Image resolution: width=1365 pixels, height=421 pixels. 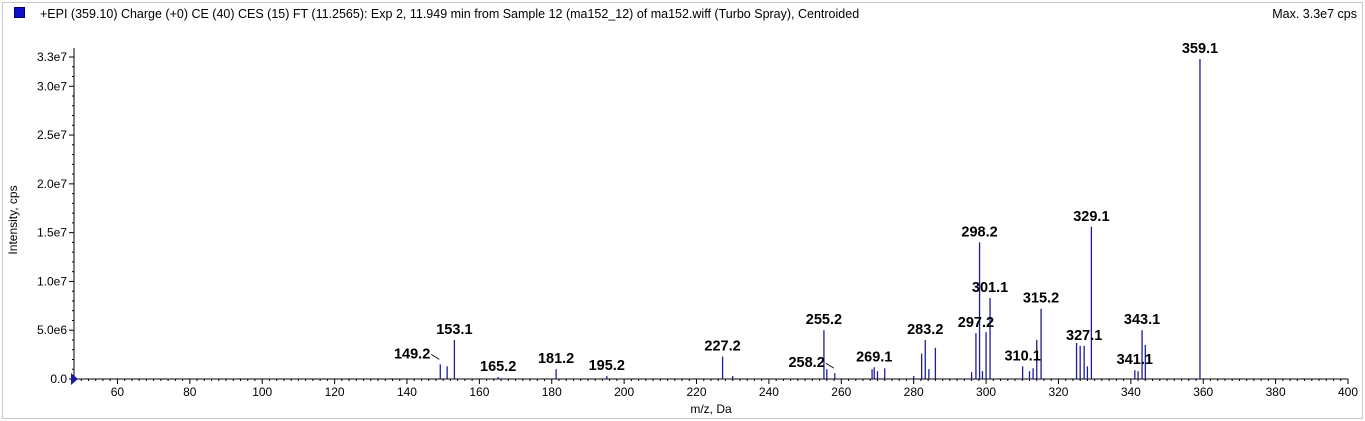 What do you see at coordinates (58, 379) in the screenshot?
I see `y-tick-label: 0.0` at bounding box center [58, 379].